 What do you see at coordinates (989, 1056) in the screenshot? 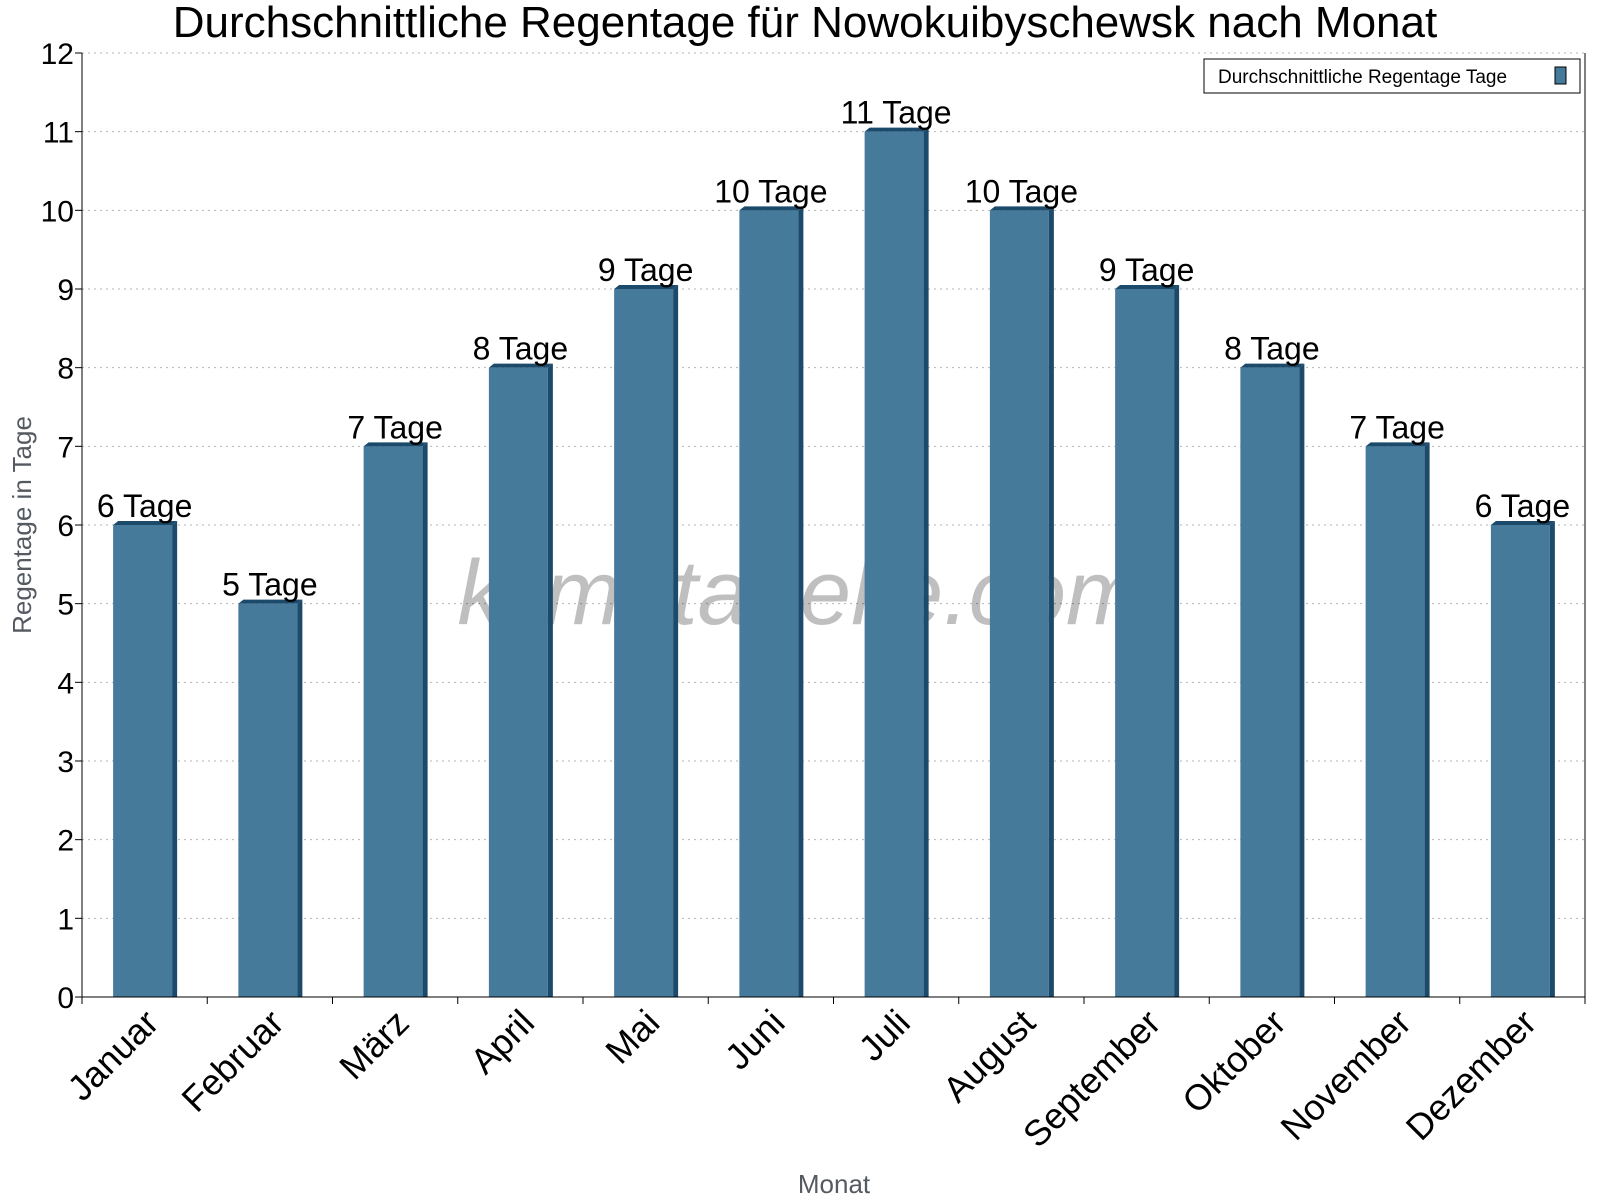
I see `x-tick-label: August` at bounding box center [989, 1056].